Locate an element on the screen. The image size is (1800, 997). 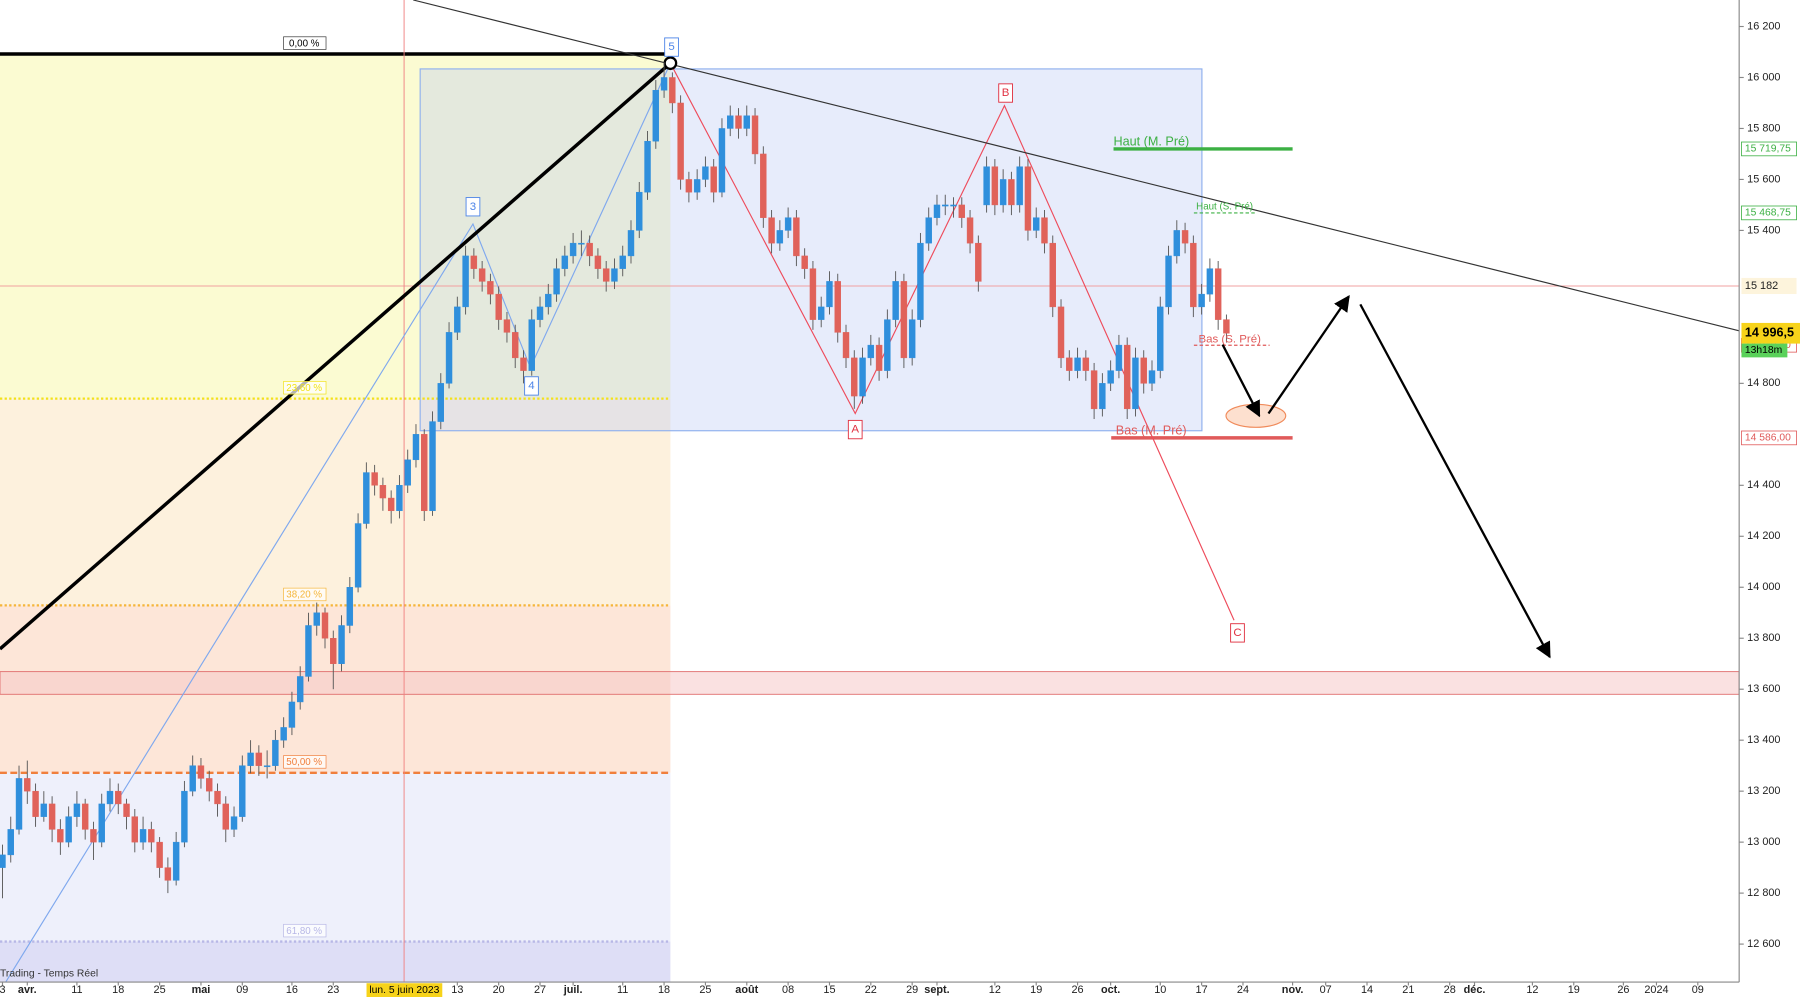
x-tick-label: 26 is located at coordinates (1078, 990).